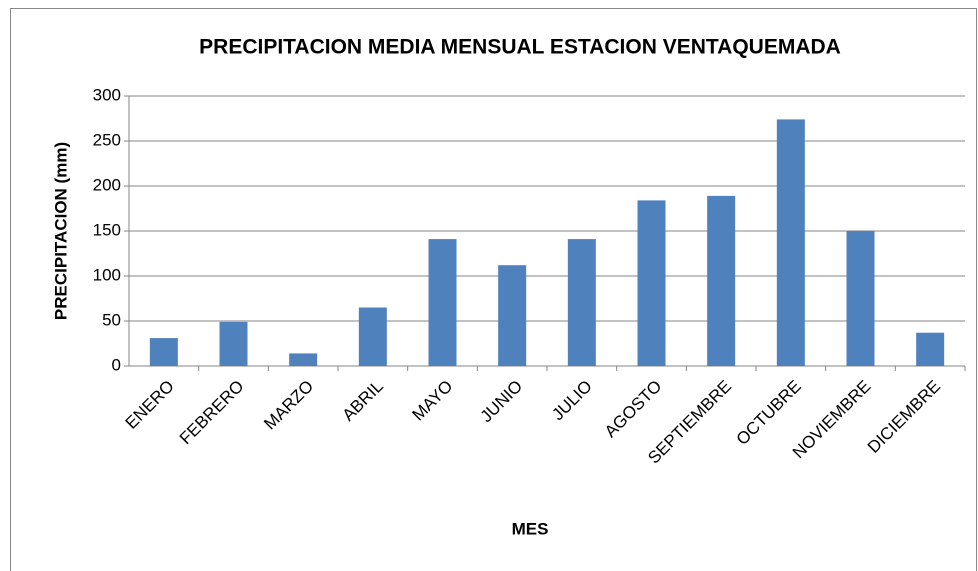 The width and height of the screenshot is (978, 571). Describe the element at coordinates (107, 94) in the screenshot. I see `y-tick-label: 300` at that location.